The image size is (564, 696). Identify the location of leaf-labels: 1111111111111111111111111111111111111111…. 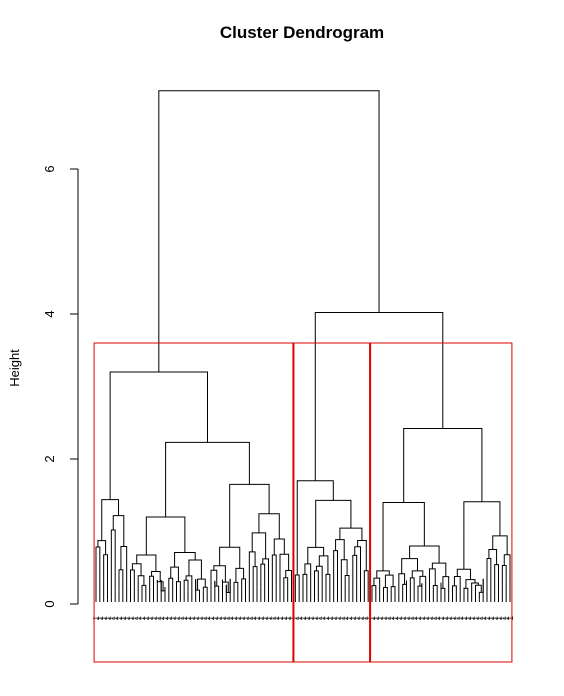
(303, 617).